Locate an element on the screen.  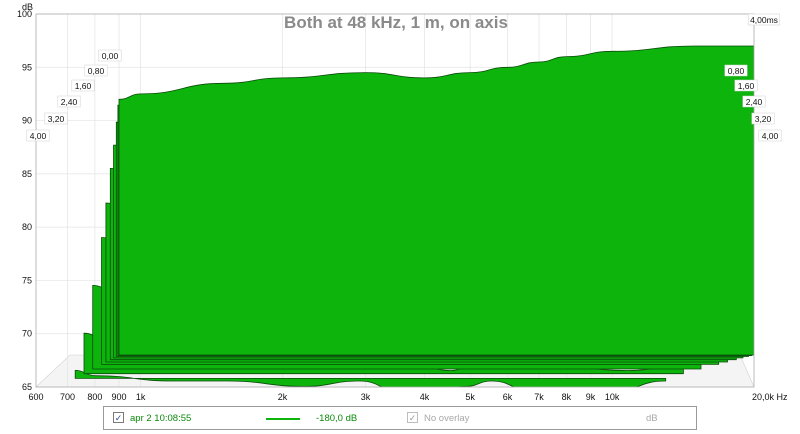
x-tick-label: 20,0k Hz is located at coordinates (770, 397).